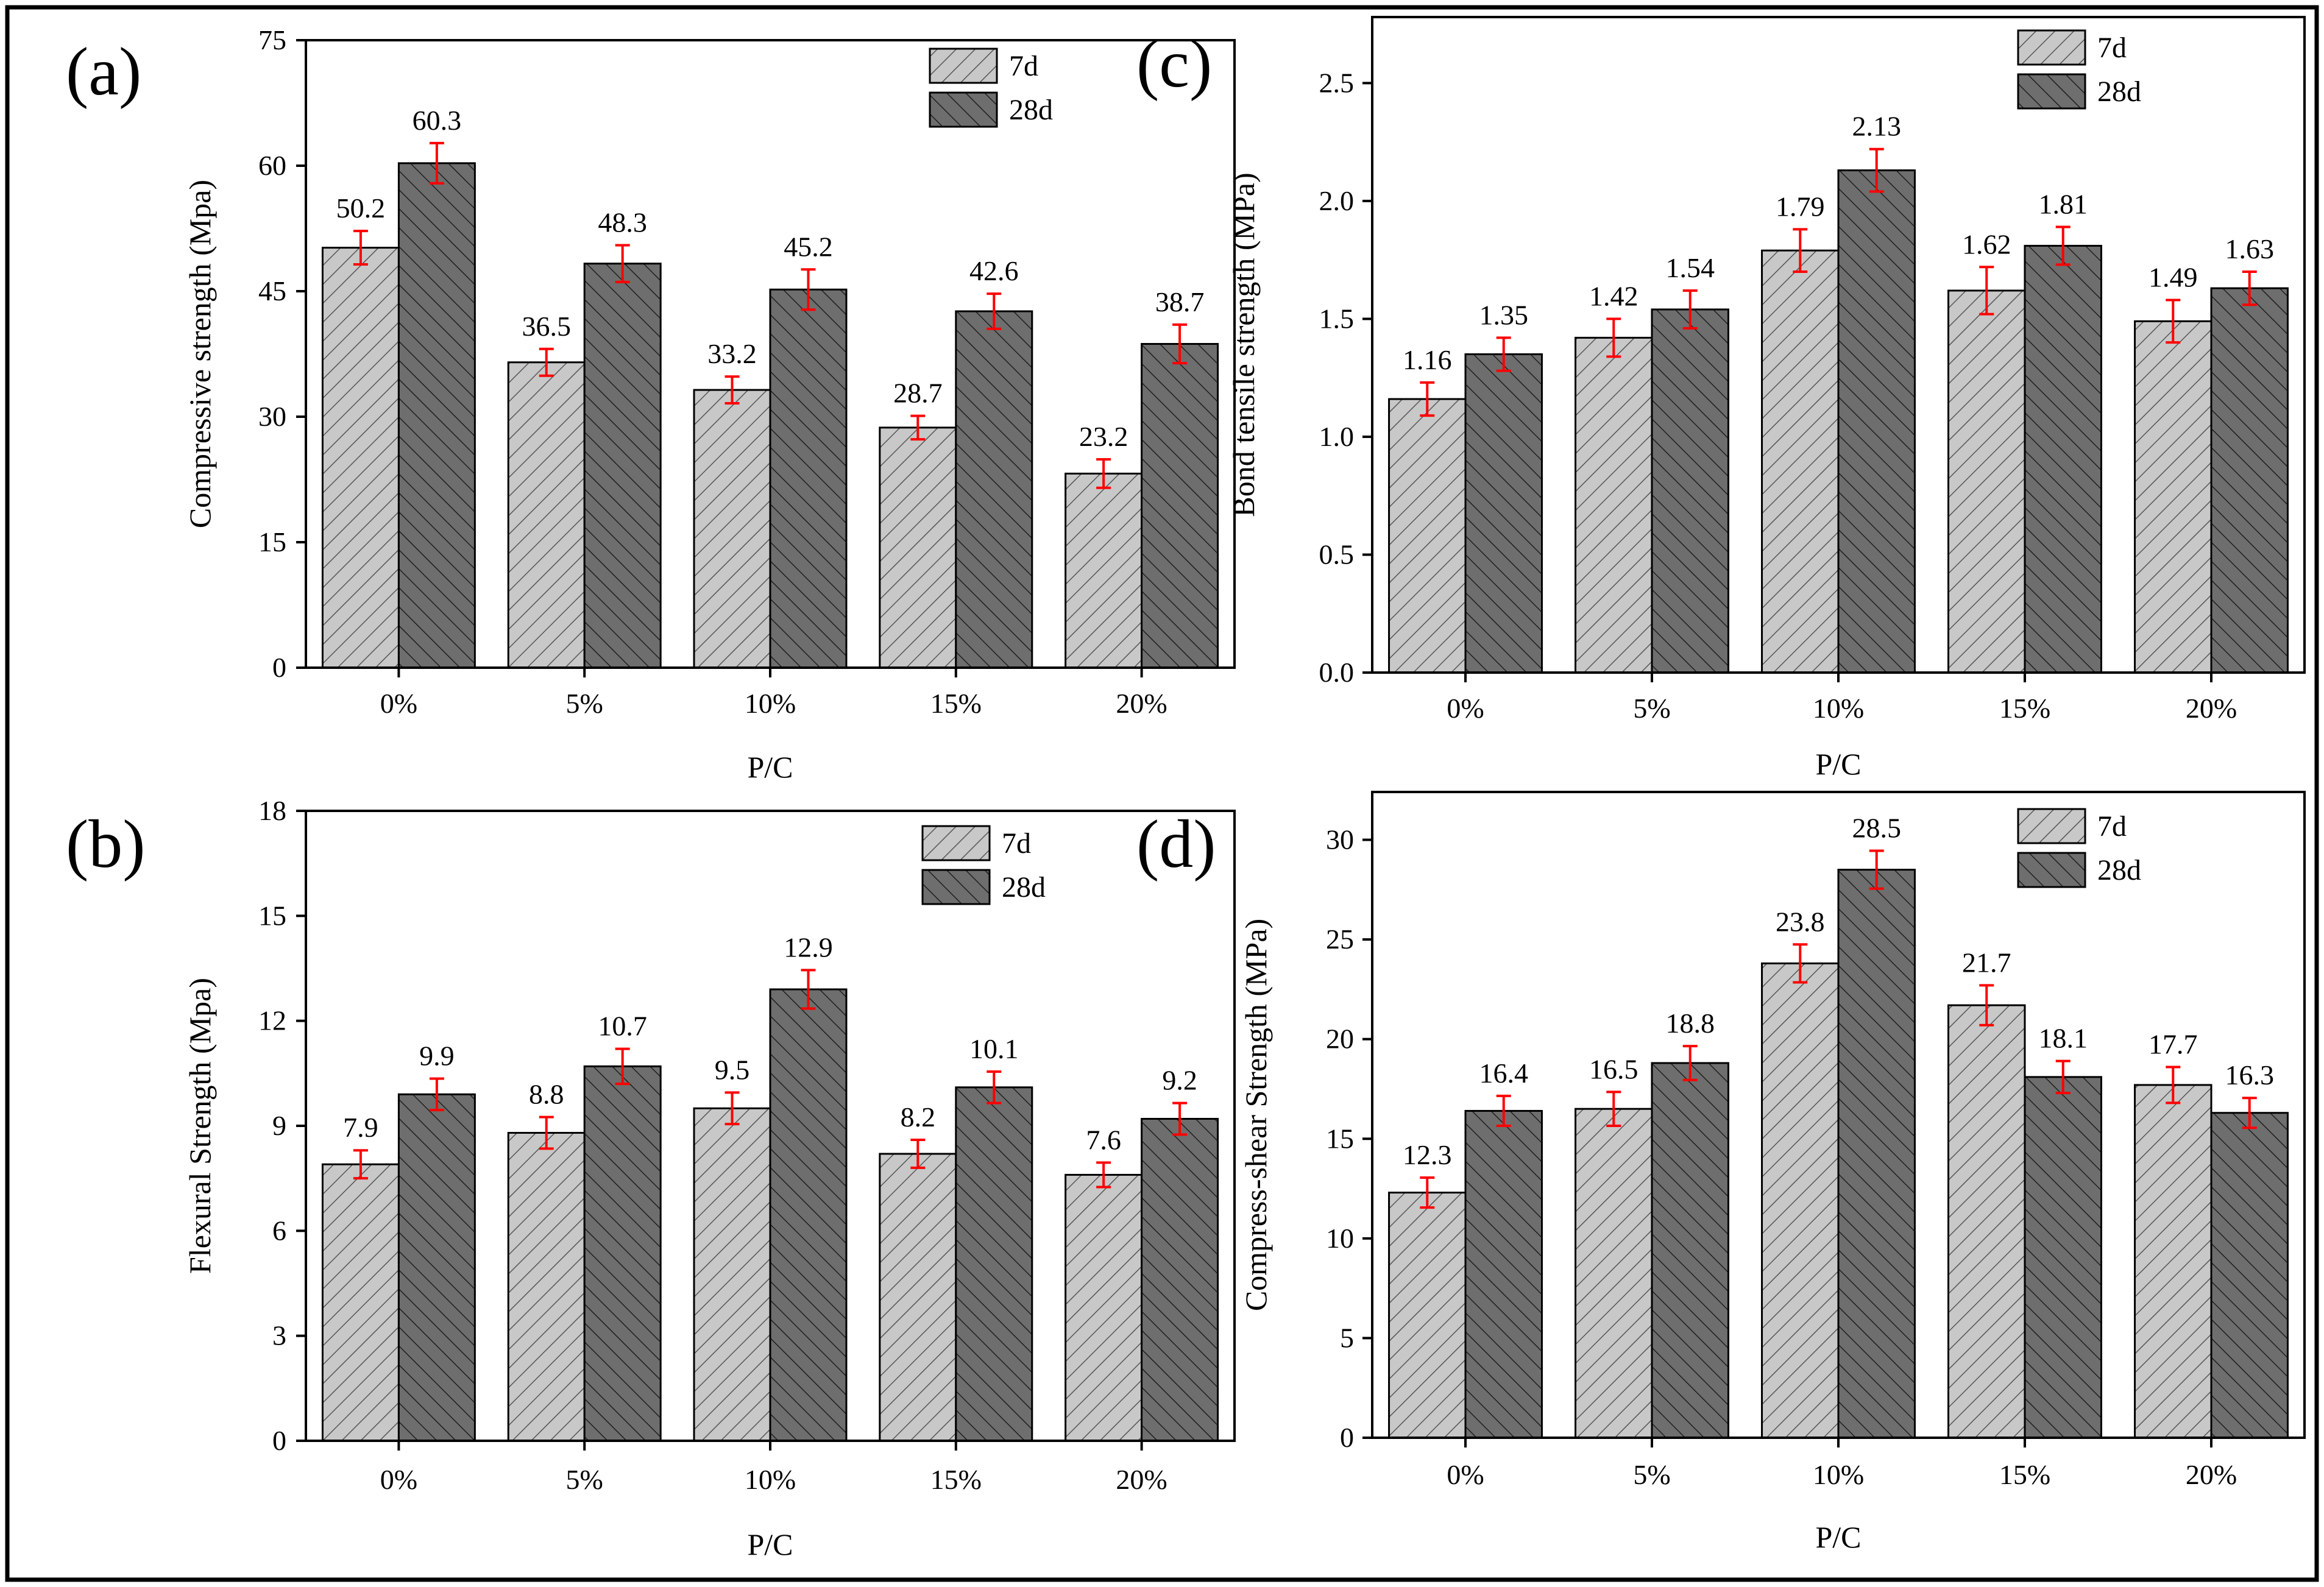  I want to click on y-tick-label: 75, so click(272, 39).